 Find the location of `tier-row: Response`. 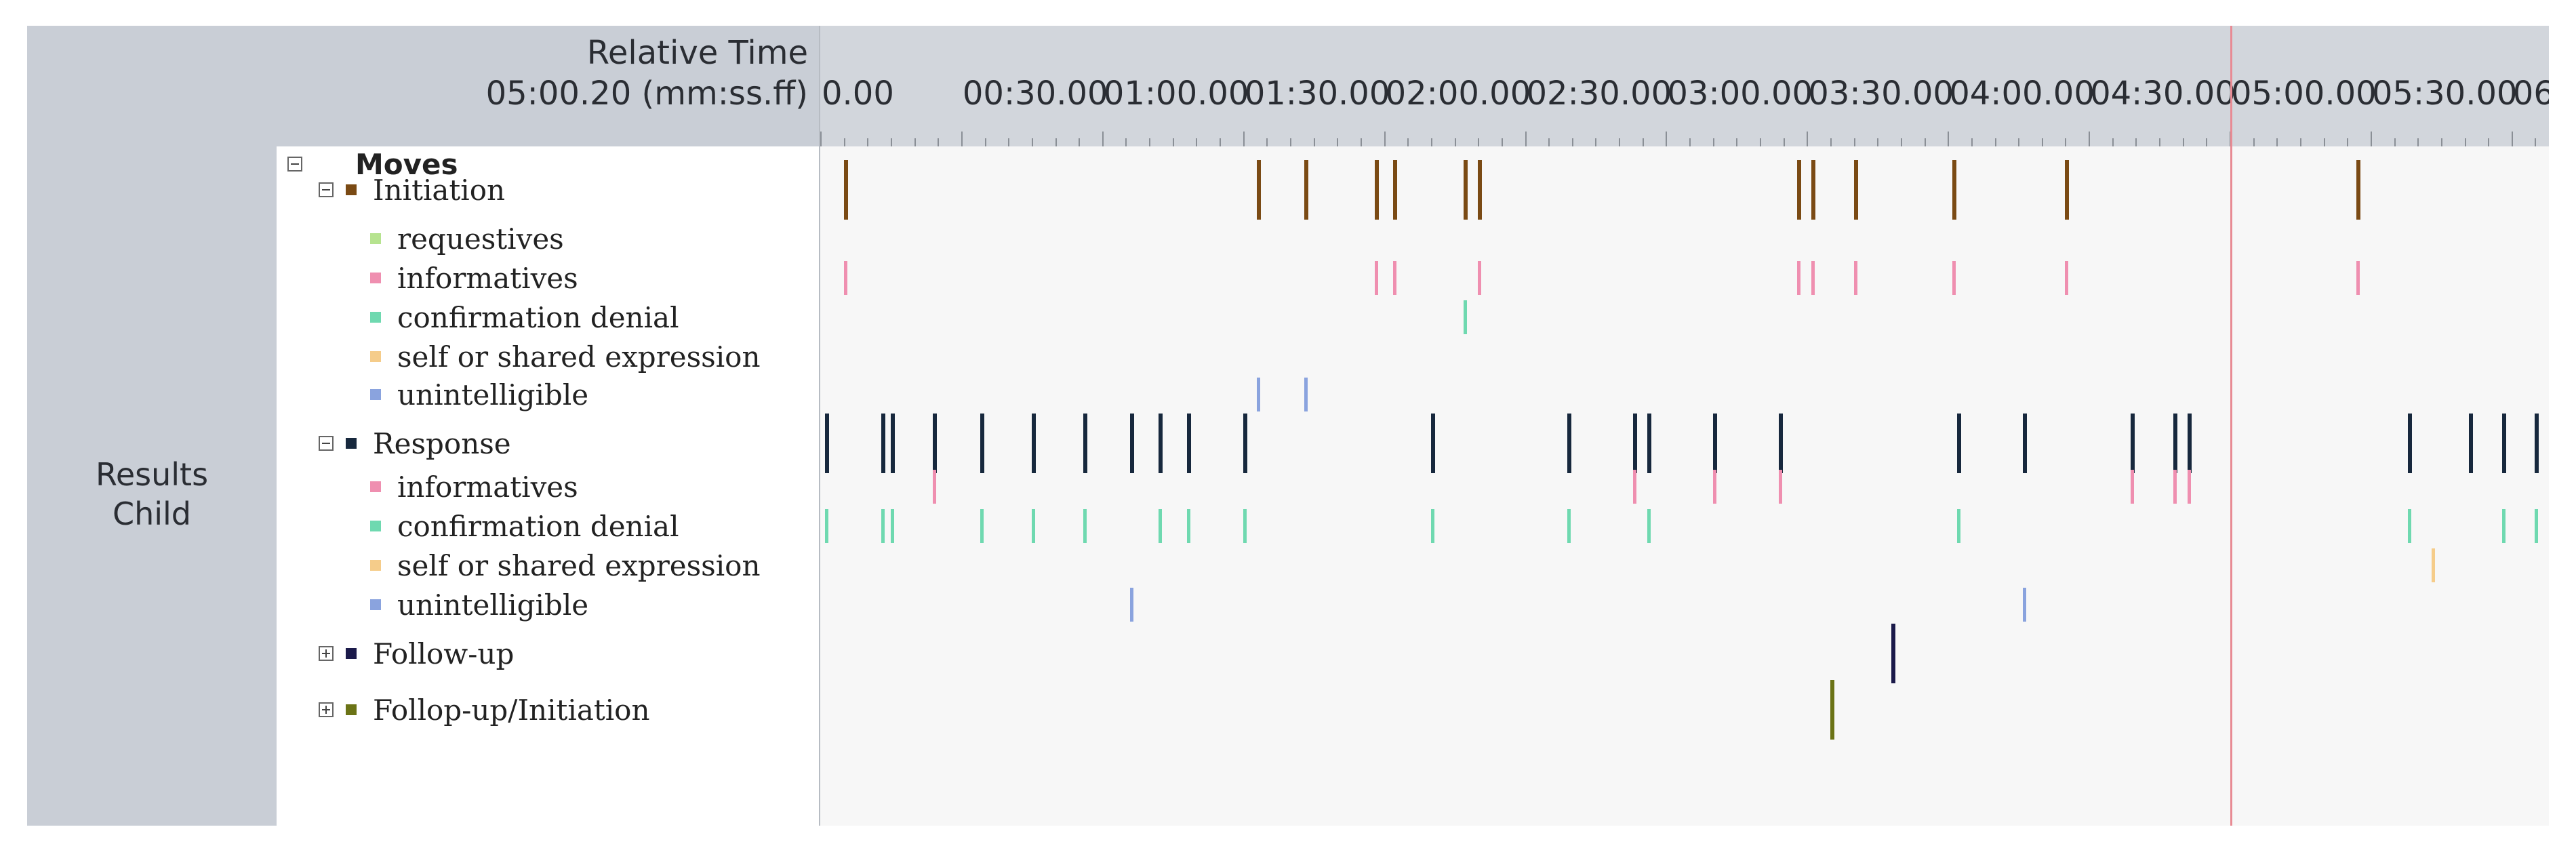

tier-row: Response is located at coordinates (415, 443).